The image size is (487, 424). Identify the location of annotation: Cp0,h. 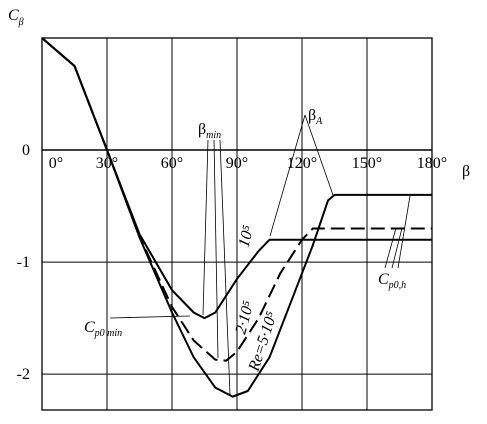
(392, 281).